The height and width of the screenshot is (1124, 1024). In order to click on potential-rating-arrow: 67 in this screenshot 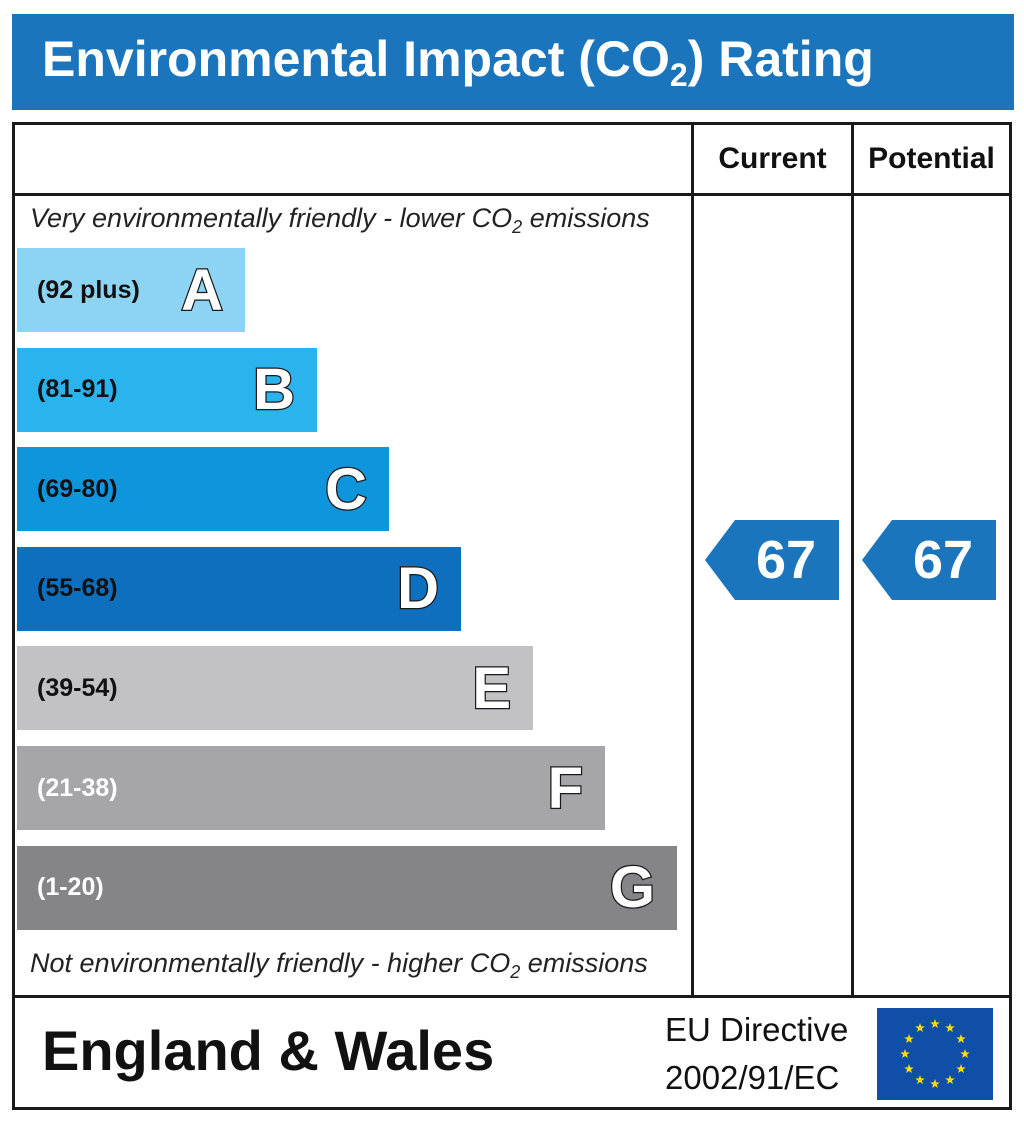, I will do `click(929, 560)`.